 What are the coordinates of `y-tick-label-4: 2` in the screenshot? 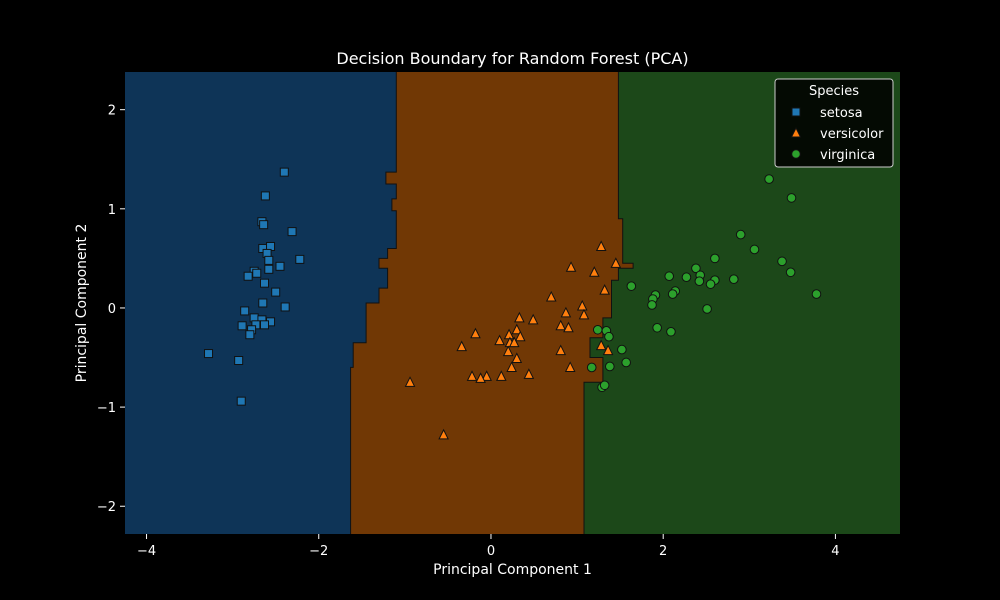 It's located at (112, 111).